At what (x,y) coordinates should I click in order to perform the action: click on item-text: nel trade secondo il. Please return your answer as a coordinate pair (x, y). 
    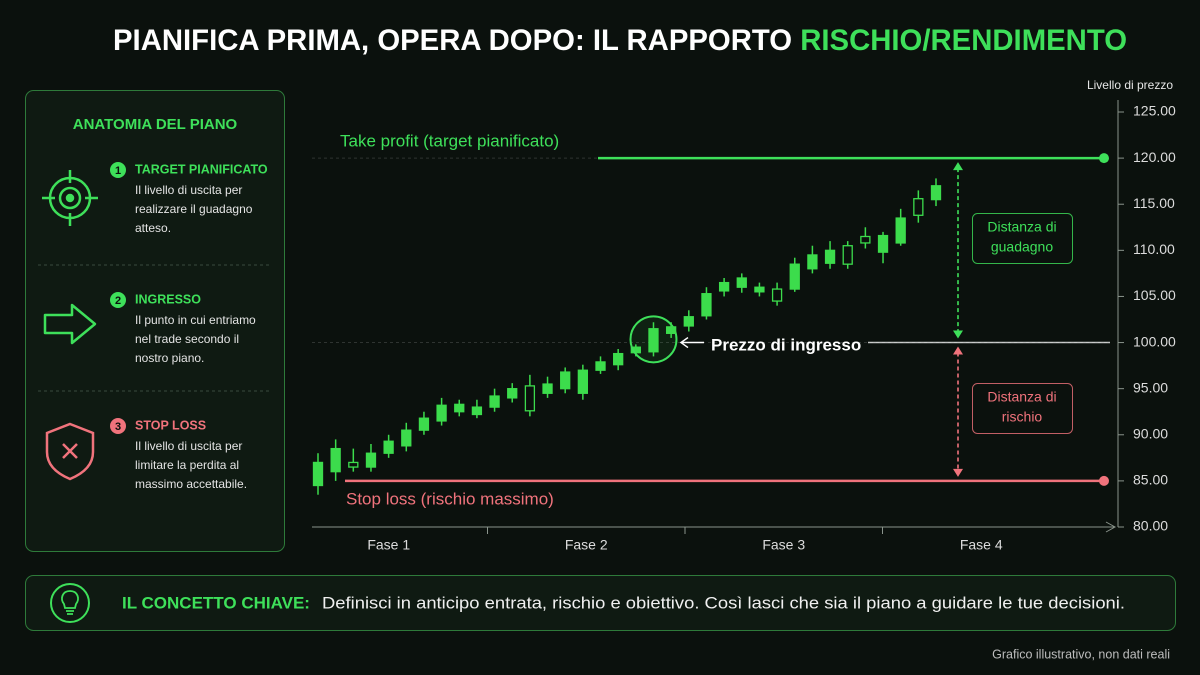
    Looking at the image, I should click on (187, 339).